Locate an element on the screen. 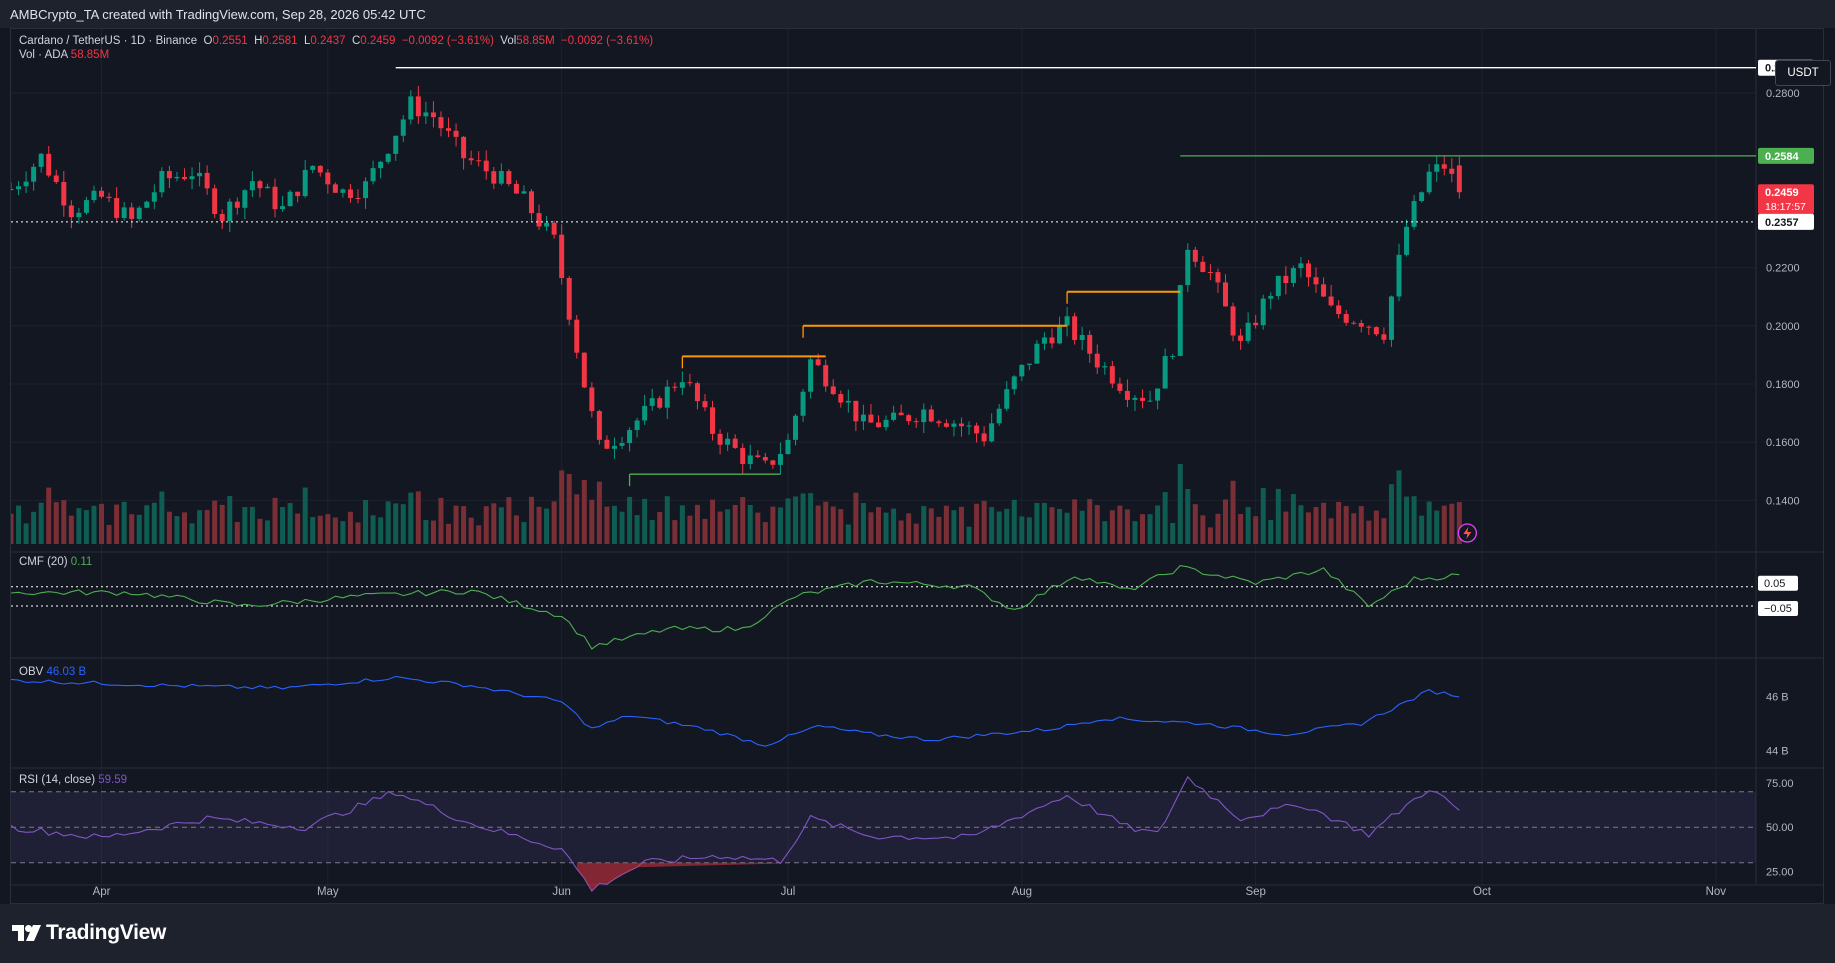  tradingview-logo: TradingView is located at coordinates (89, 933).